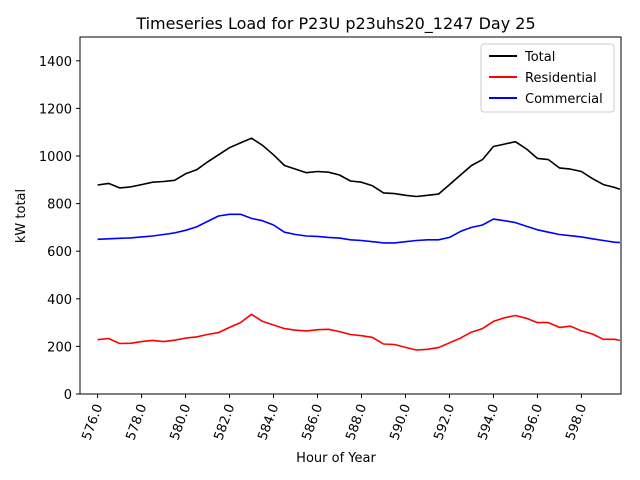 Image resolution: width=640 pixels, height=480 pixels. Describe the element at coordinates (59, 252) in the screenshot. I see `y-tick-label: 600` at that location.